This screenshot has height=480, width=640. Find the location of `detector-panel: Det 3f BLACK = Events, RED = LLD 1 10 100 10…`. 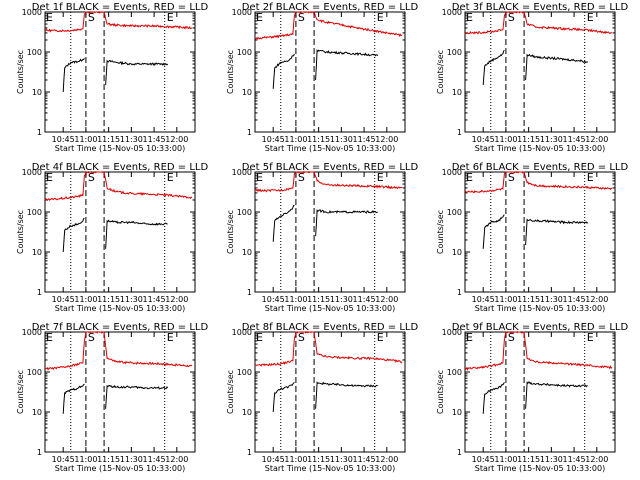

detector-panel: Det 3f BLACK = Events, RED = LLD 1 10 100 10… is located at coordinates (532, 77).